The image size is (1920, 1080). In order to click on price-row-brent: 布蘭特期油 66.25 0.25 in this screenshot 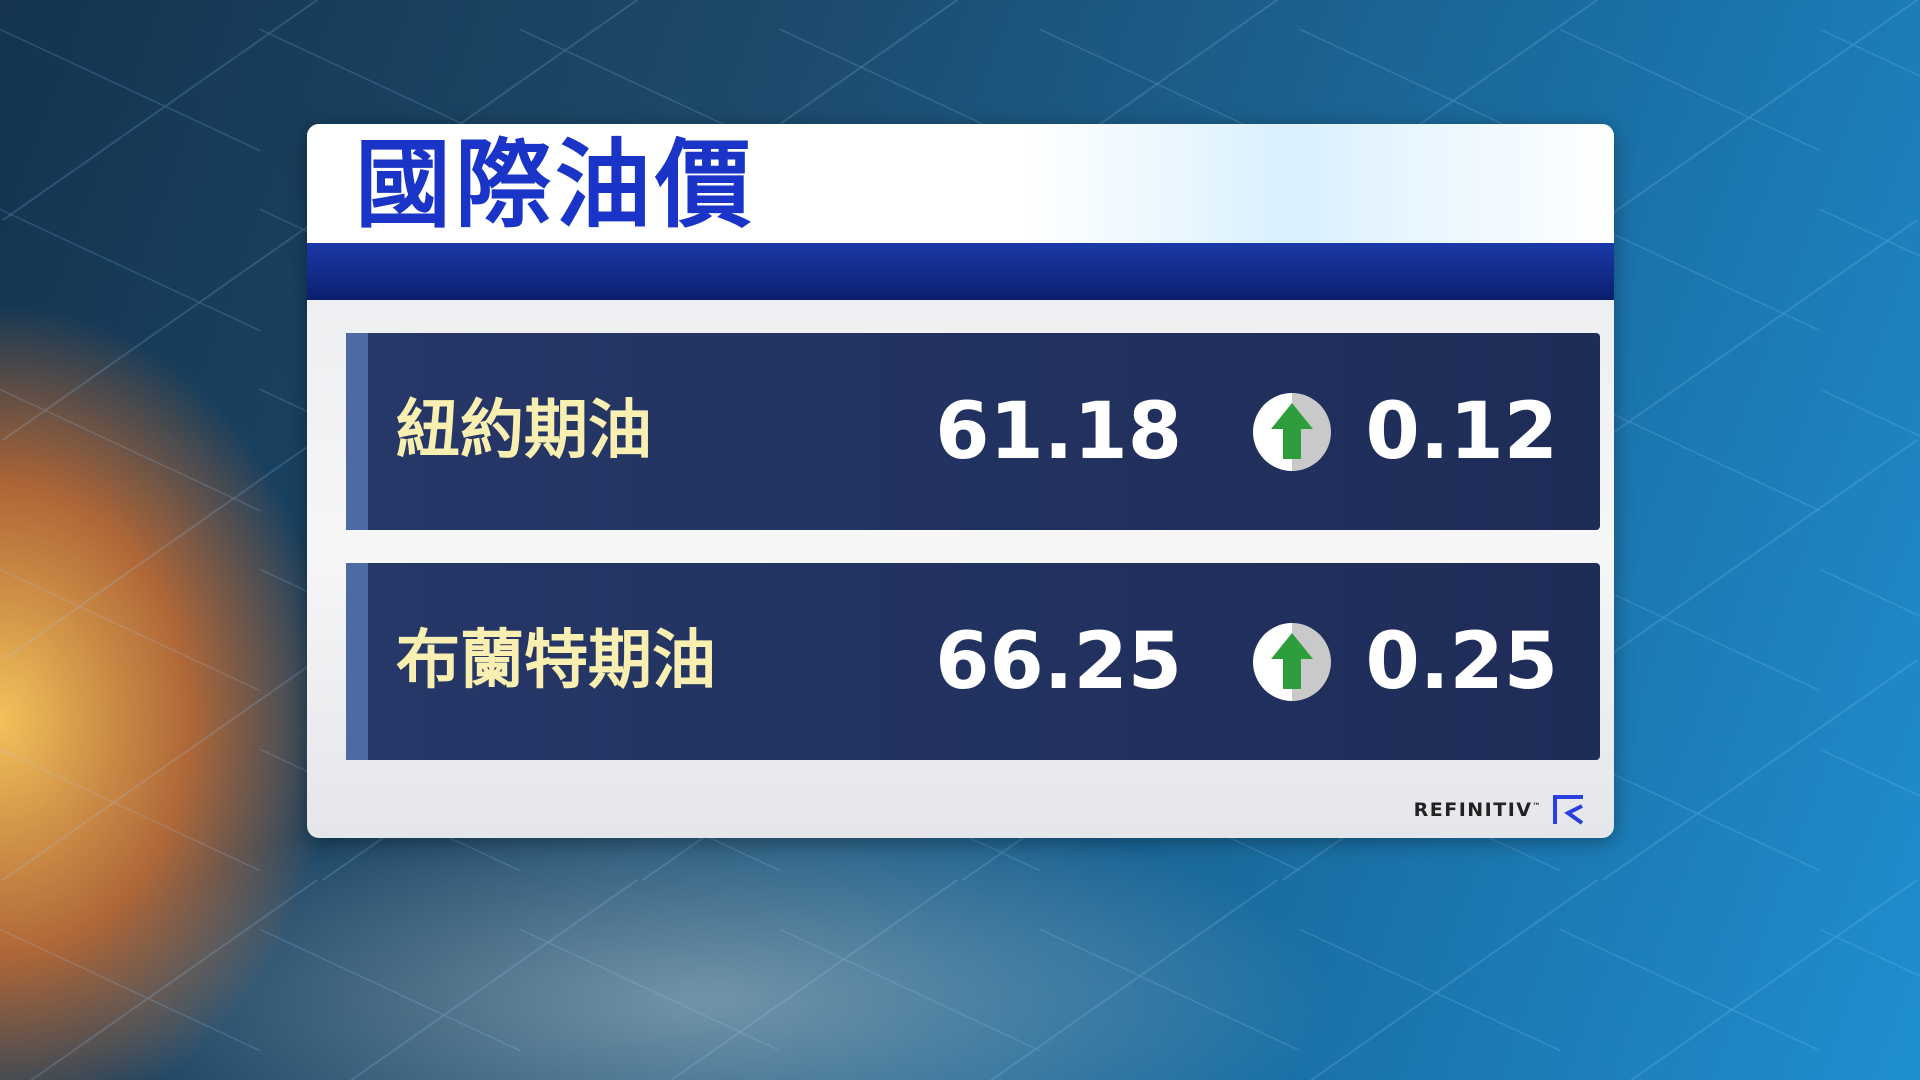, I will do `click(973, 661)`.